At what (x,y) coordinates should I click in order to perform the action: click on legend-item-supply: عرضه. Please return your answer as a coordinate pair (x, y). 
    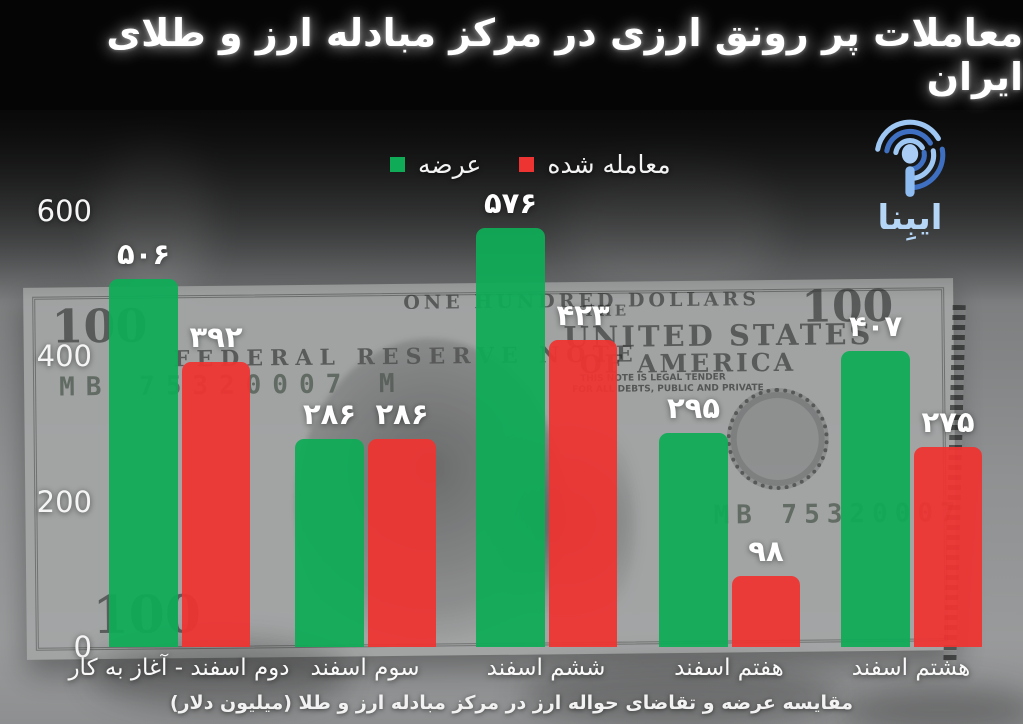
    Looking at the image, I should click on (435, 164).